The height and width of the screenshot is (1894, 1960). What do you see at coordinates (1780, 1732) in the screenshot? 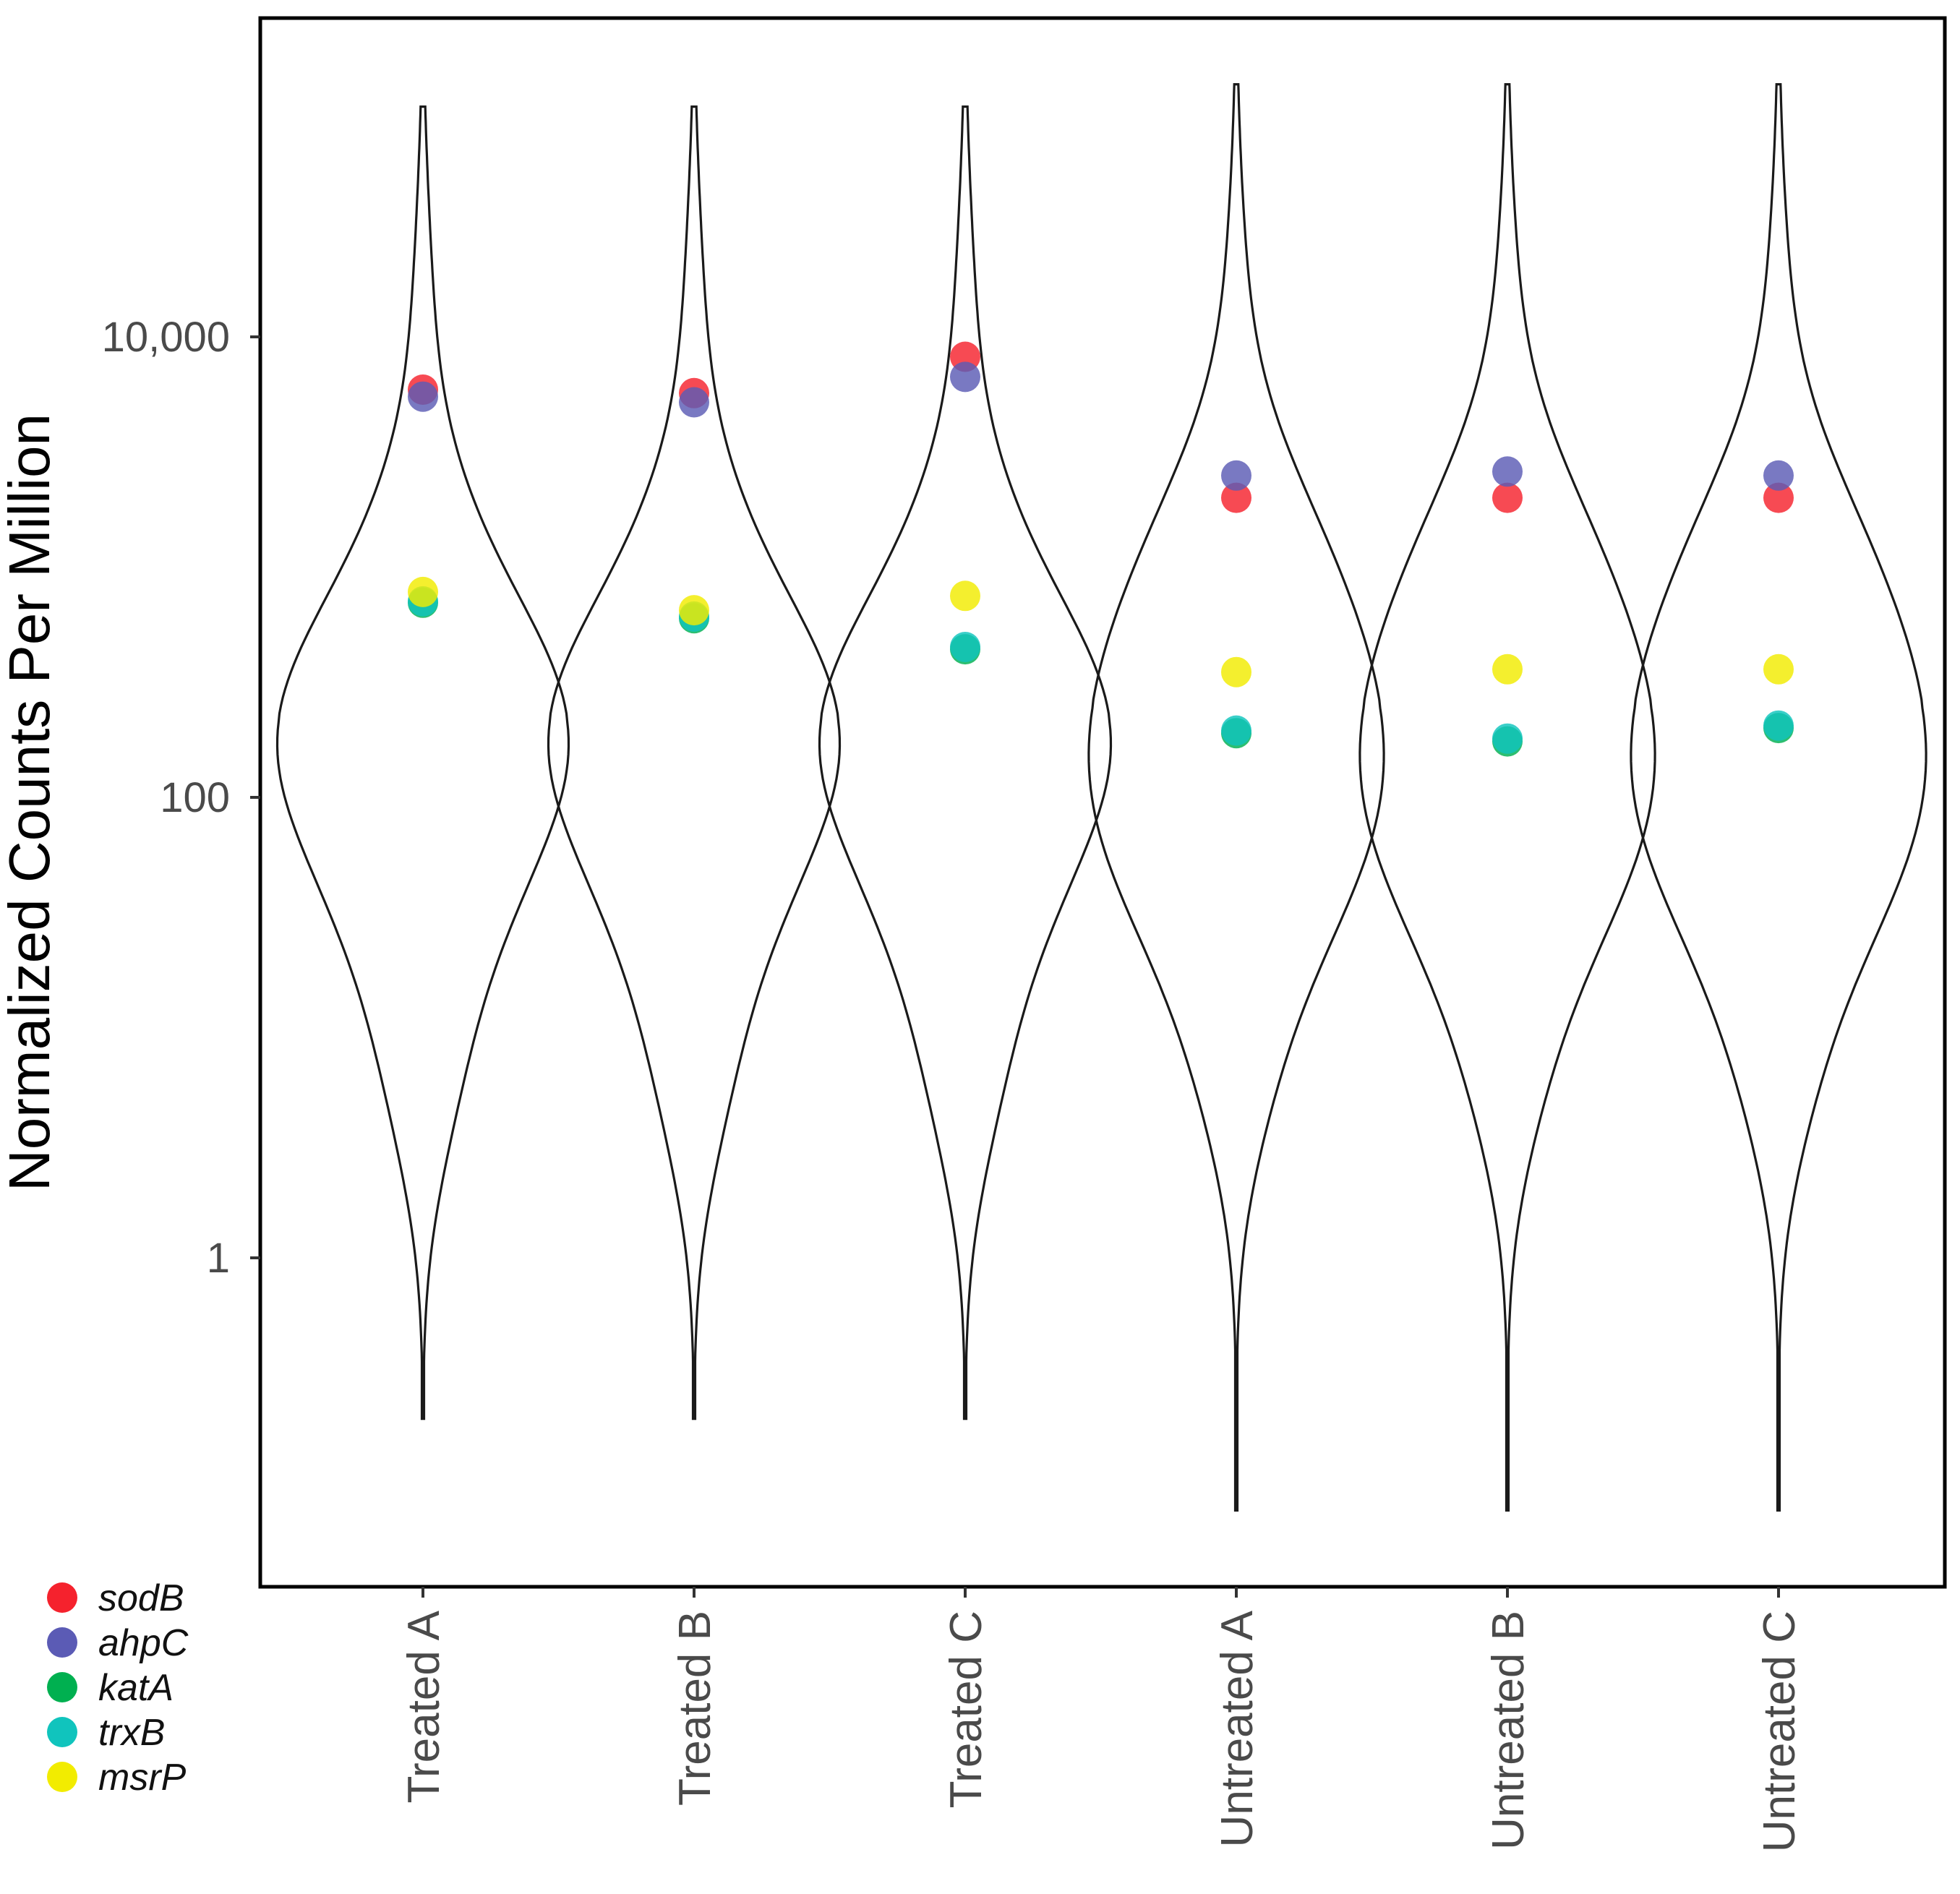
I see `x-tick-label: Untreated C` at bounding box center [1780, 1732].